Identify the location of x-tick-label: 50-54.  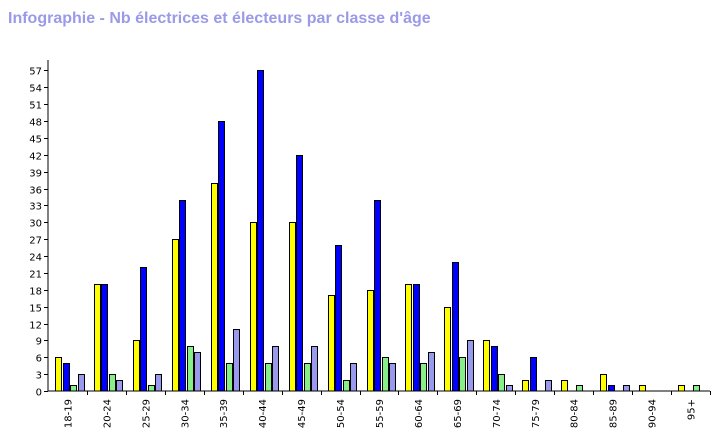
(341, 413).